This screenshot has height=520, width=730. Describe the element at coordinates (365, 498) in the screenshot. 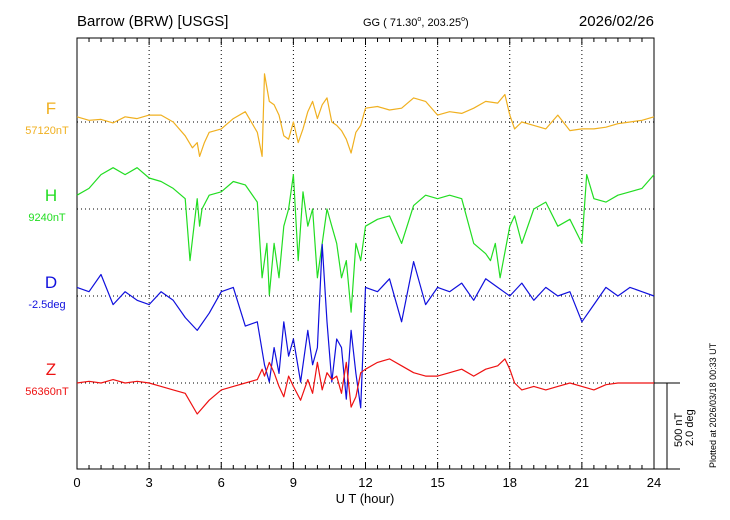

I see `x-axis-label: U T (hour)` at that location.